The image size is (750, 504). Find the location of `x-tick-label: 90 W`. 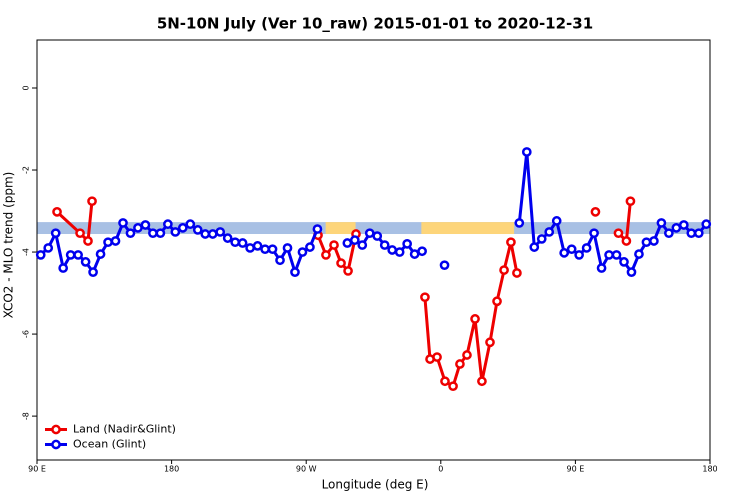

x-tick-label: 90 W is located at coordinates (306, 469).